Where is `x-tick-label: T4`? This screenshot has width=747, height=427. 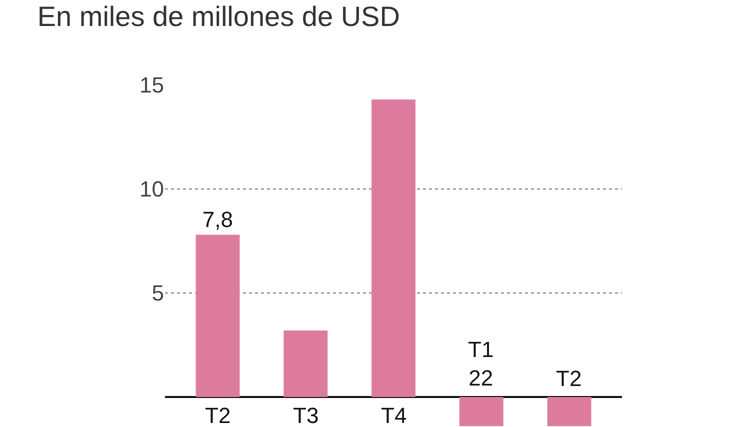
x-tick-label: T4 is located at coordinates (394, 415).